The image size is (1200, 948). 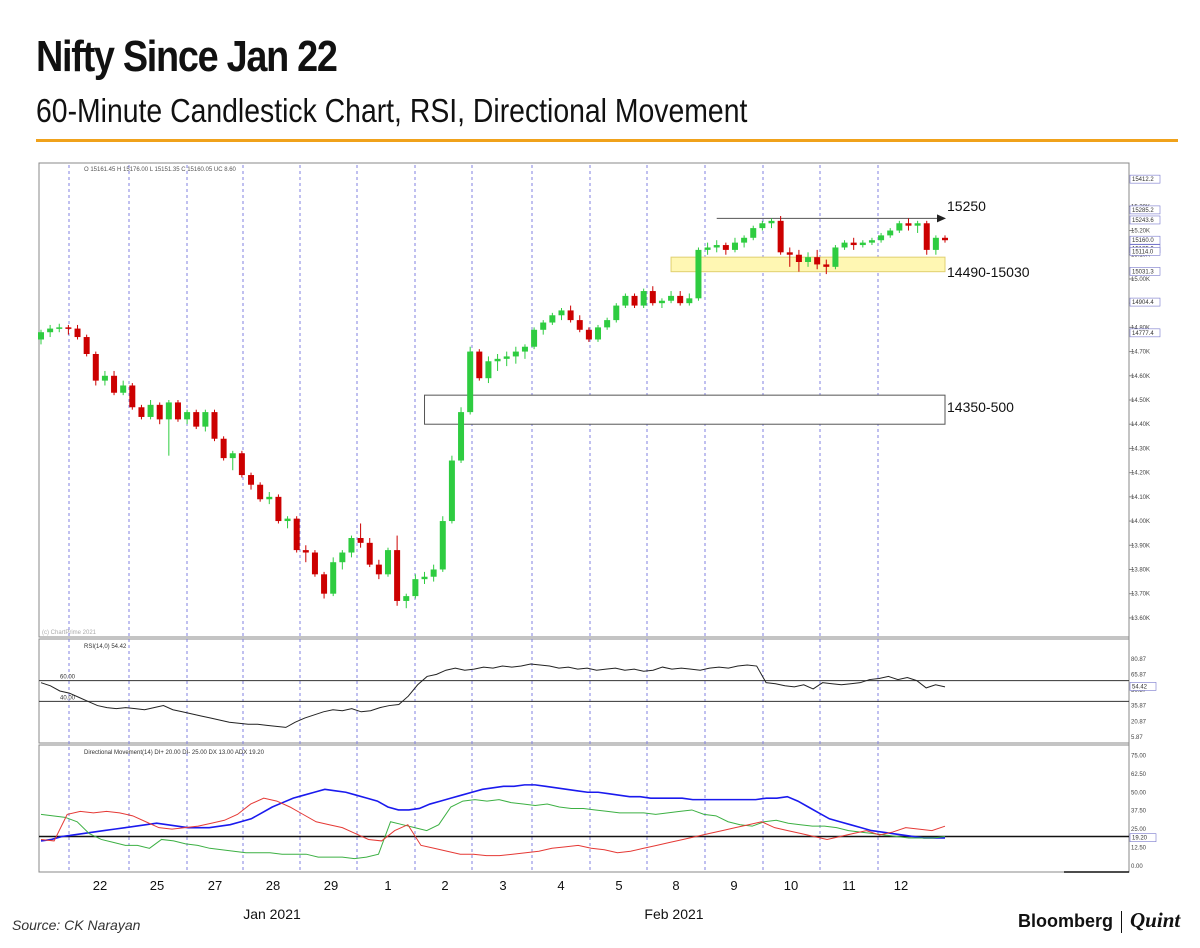 What do you see at coordinates (1139, 830) in the screenshot?
I see `dm-tick-label: 25.00` at bounding box center [1139, 830].